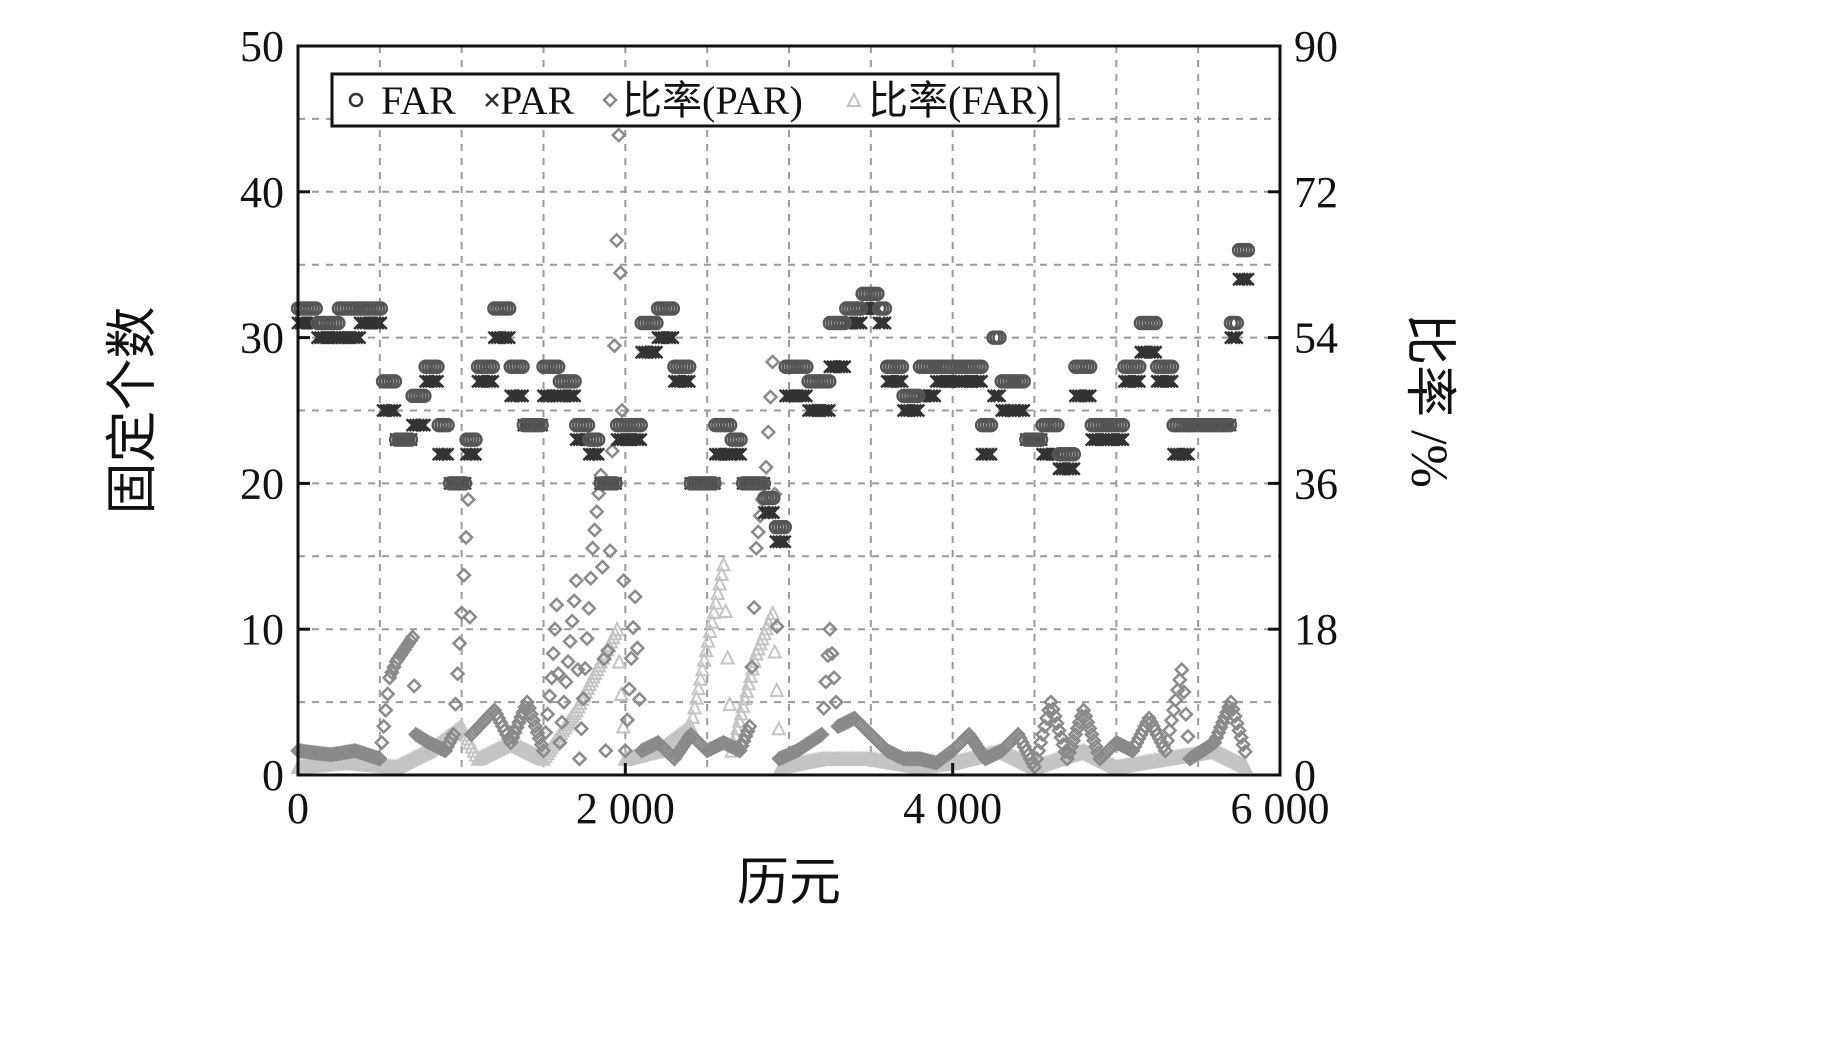  I want to click on legend-label: PAR, so click(537, 100).